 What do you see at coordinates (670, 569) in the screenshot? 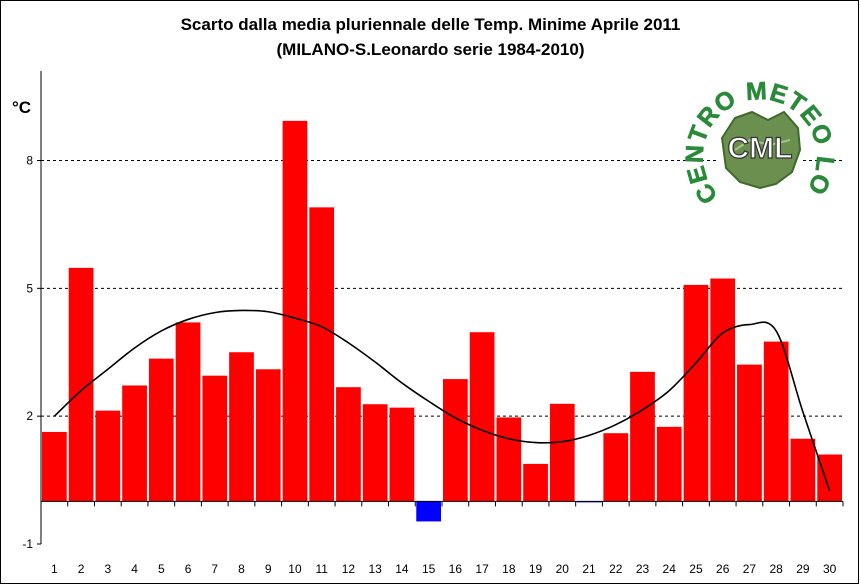
I see `x-tick-label: 24` at bounding box center [670, 569].